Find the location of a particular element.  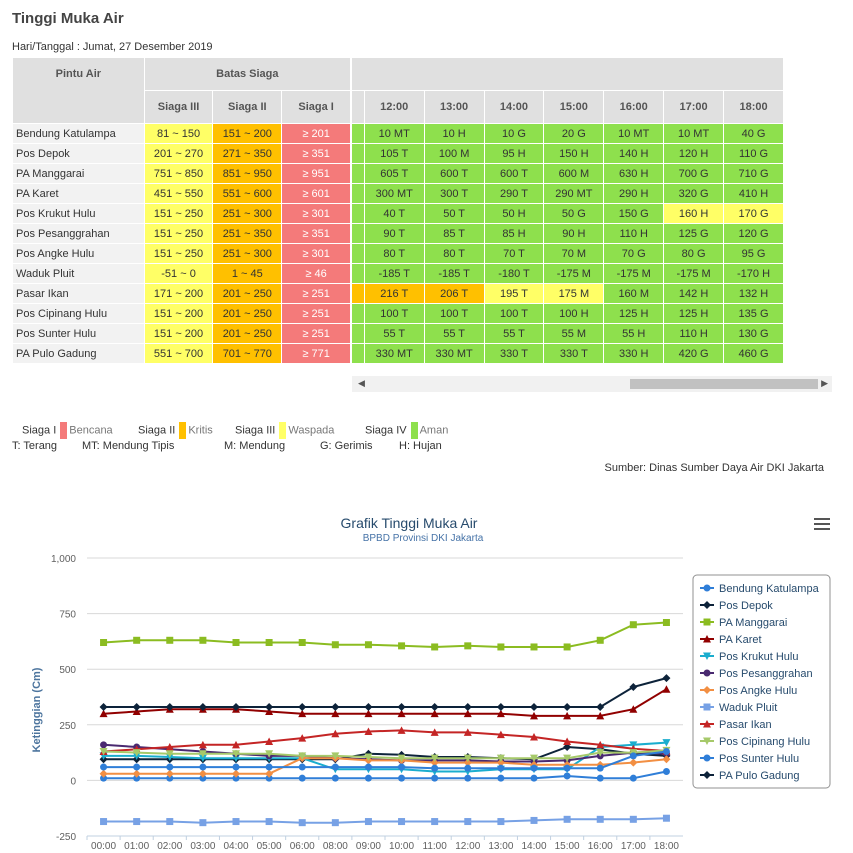

time-value-cell: 100 M is located at coordinates (454, 153).